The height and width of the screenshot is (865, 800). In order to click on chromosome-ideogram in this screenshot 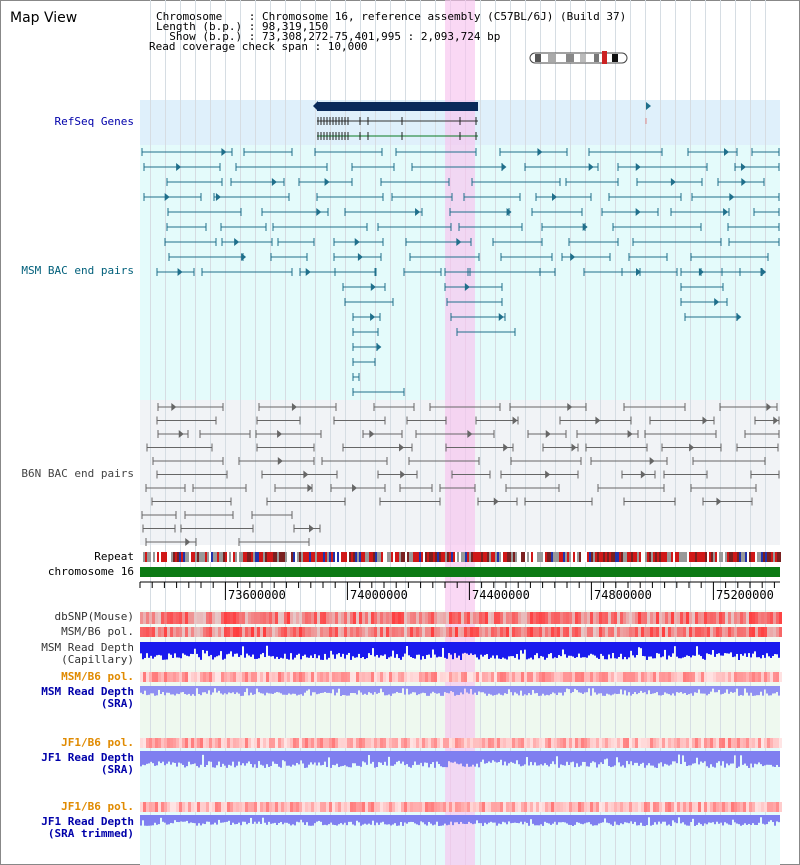, I will do `click(400, 40)`.